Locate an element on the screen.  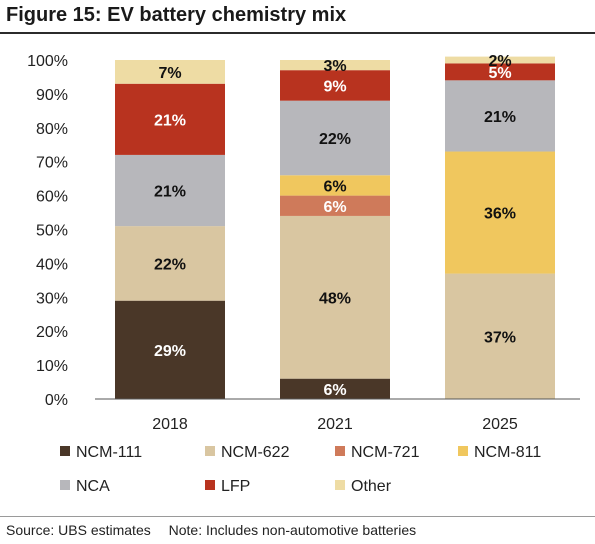
data-label: 29% is located at coordinates (170, 351).